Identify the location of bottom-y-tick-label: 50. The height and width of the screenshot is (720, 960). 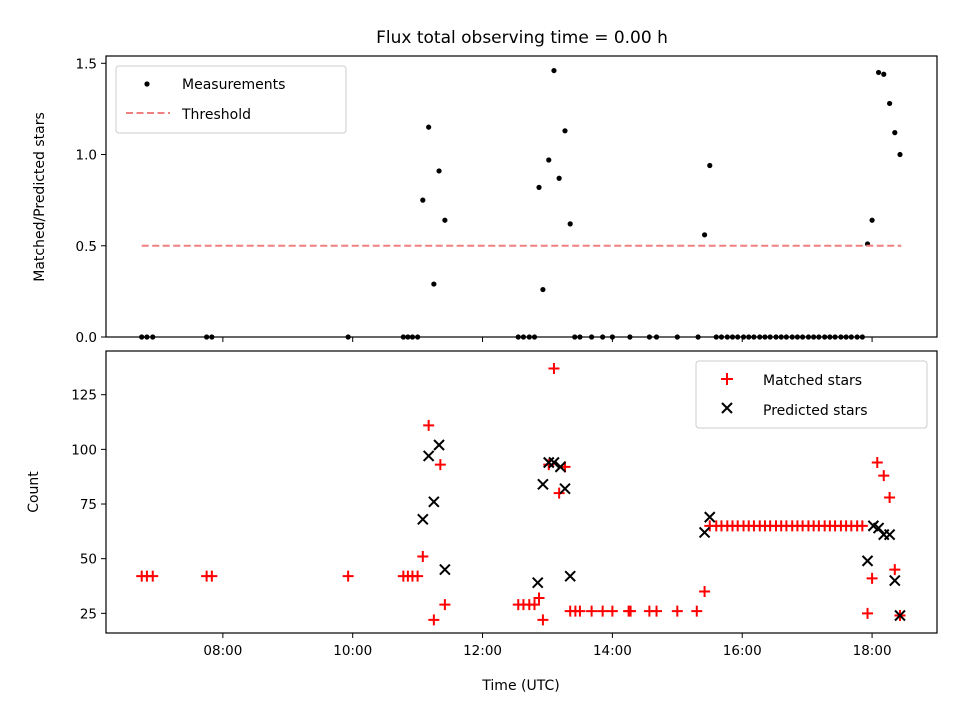
(88, 560).